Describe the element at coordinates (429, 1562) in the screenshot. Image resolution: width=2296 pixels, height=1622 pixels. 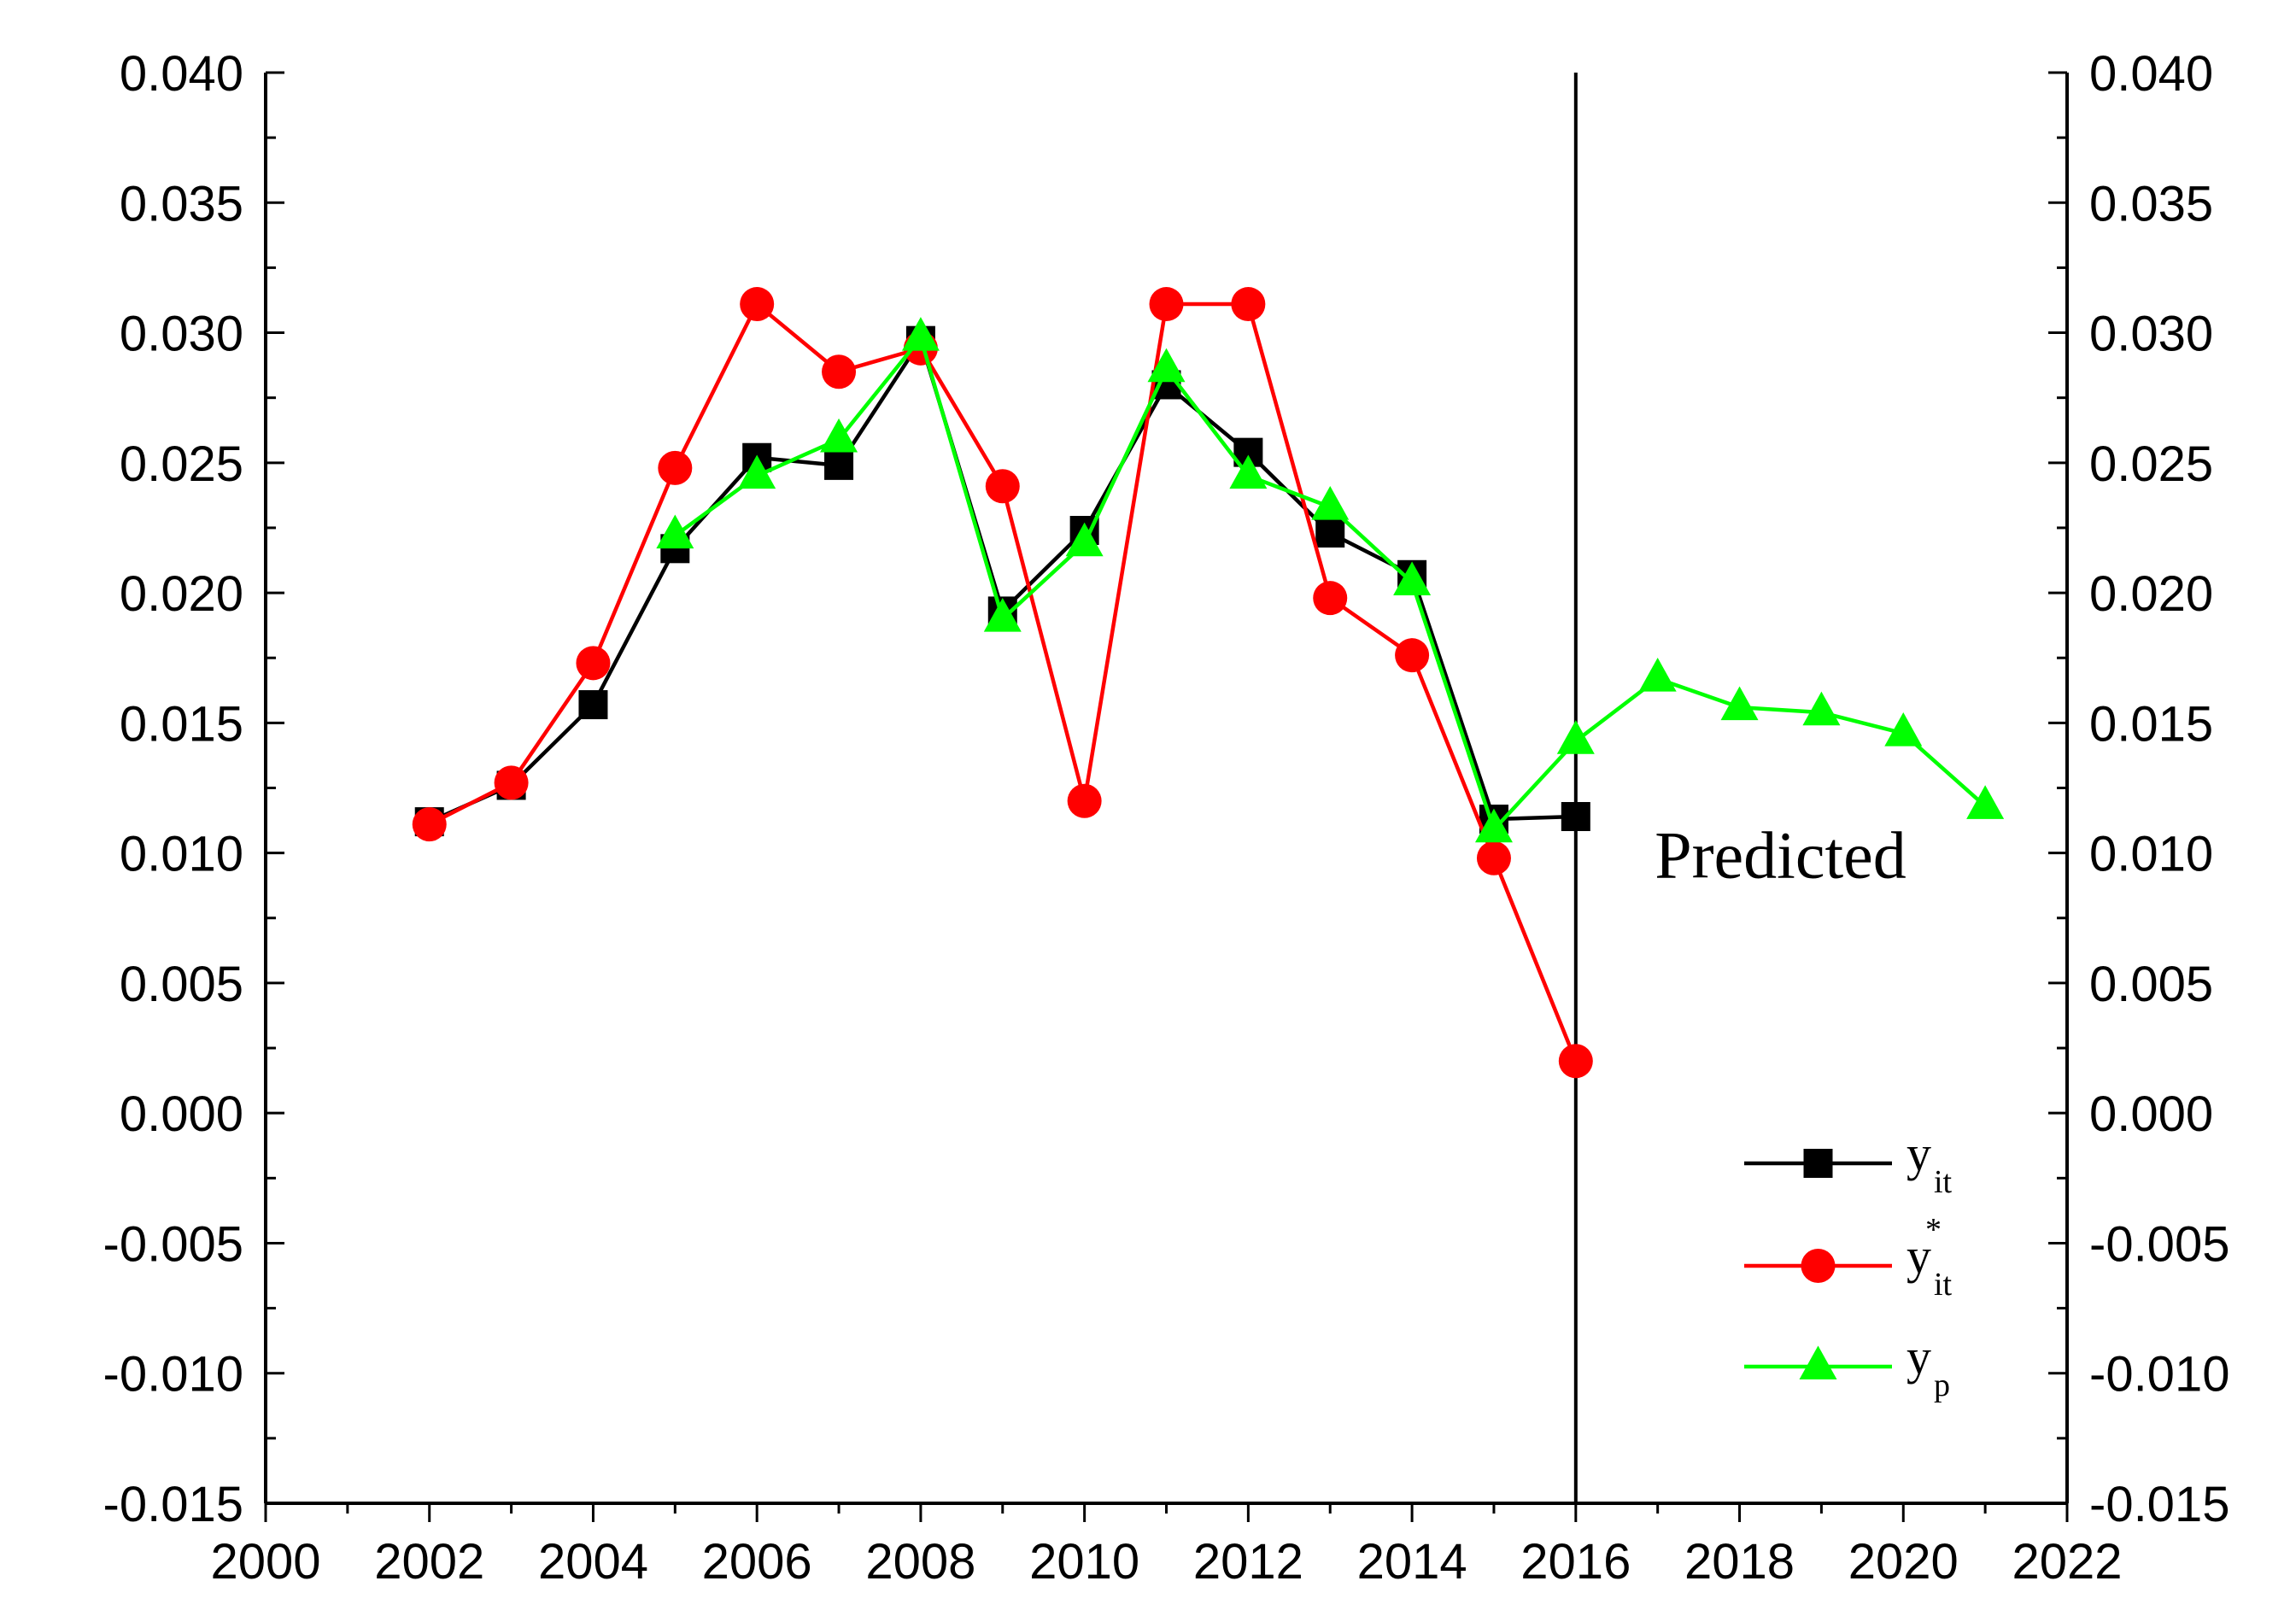
I see `x-tick-label: 2002` at that location.